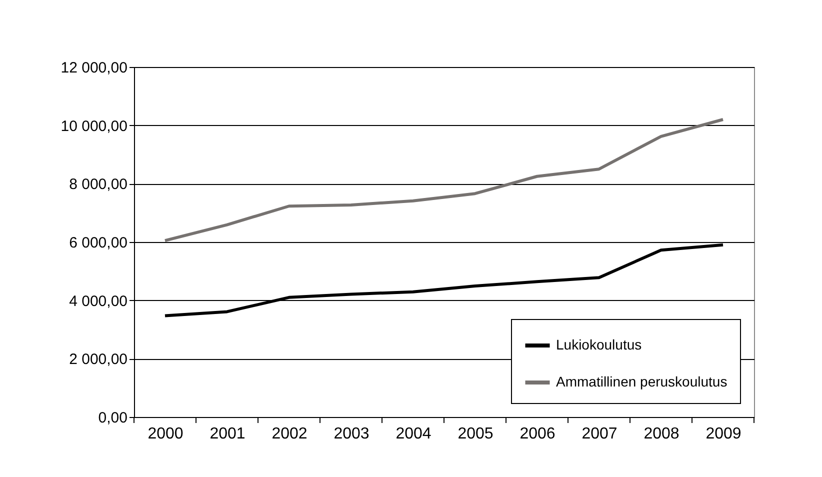 Image resolution: width=822 pixels, height=477 pixels. Describe the element at coordinates (166, 434) in the screenshot. I see `x-tick-label: 2000` at that location.